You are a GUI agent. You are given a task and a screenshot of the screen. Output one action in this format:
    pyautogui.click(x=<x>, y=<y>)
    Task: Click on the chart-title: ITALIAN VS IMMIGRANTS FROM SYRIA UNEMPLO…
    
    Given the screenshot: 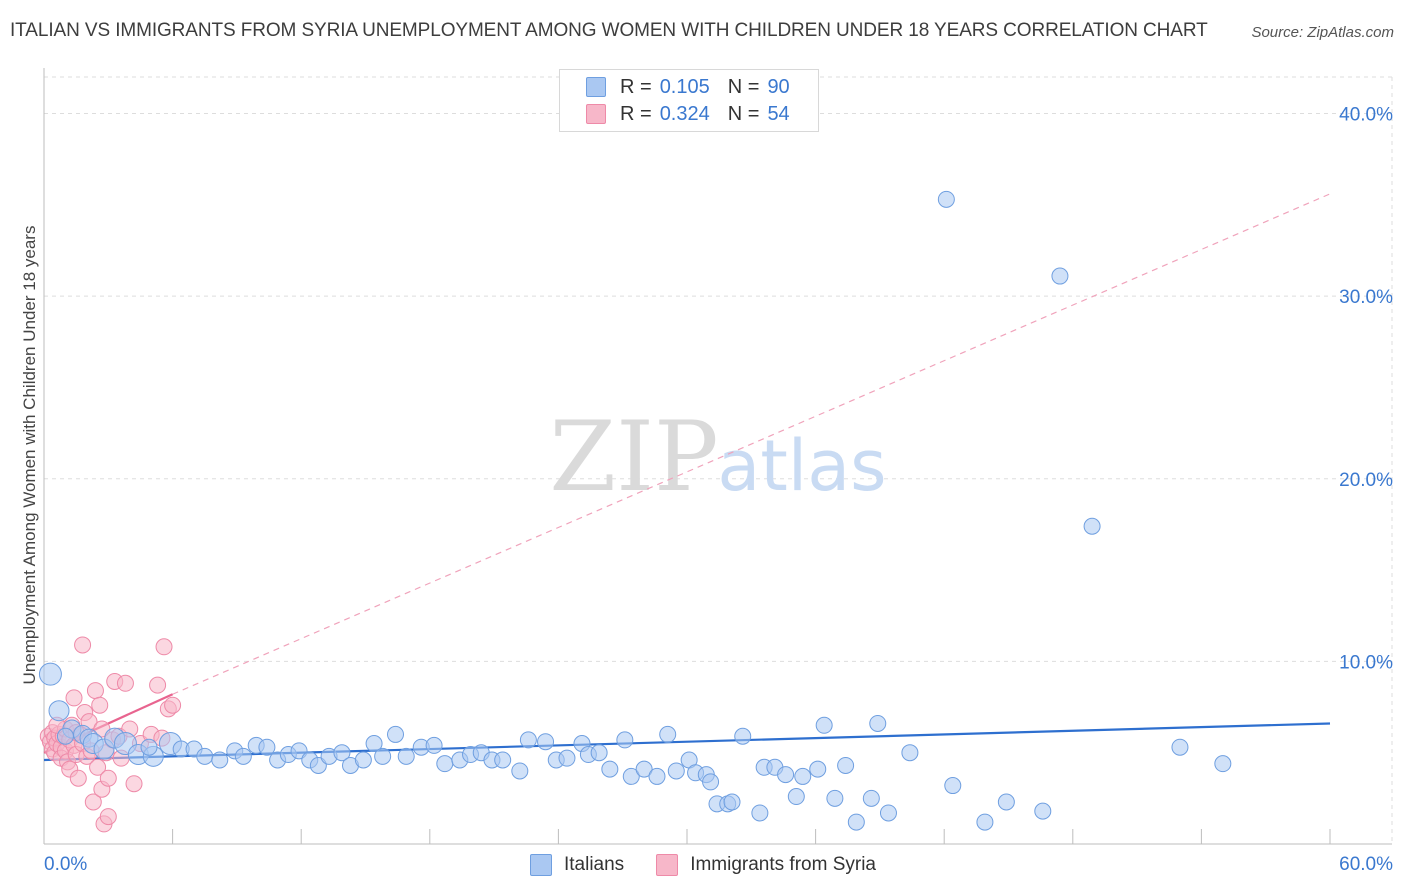 What is the action you would take?
    pyautogui.click(x=609, y=30)
    